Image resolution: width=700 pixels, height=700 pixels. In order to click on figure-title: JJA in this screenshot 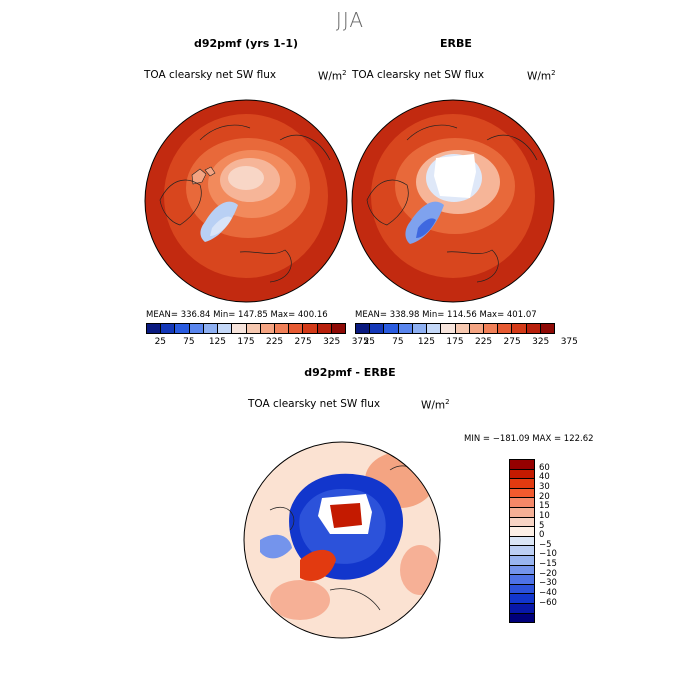, I will do `click(350, 20)`.